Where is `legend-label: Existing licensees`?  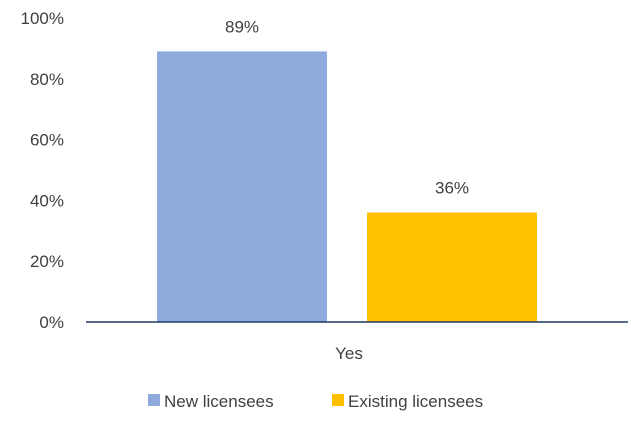 legend-label: Existing licensees is located at coordinates (415, 401).